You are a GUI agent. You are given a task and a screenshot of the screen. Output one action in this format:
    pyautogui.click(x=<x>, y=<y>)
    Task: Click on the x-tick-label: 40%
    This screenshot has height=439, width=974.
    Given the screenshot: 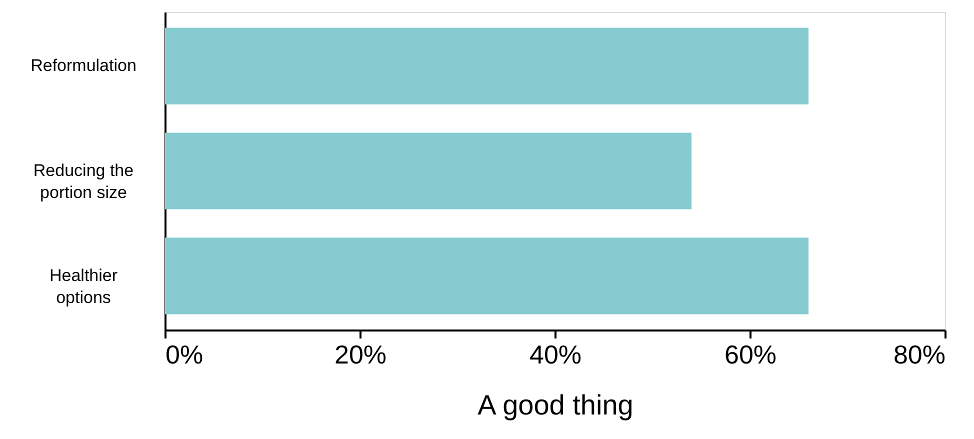 What is the action you would take?
    pyautogui.click(x=555, y=355)
    